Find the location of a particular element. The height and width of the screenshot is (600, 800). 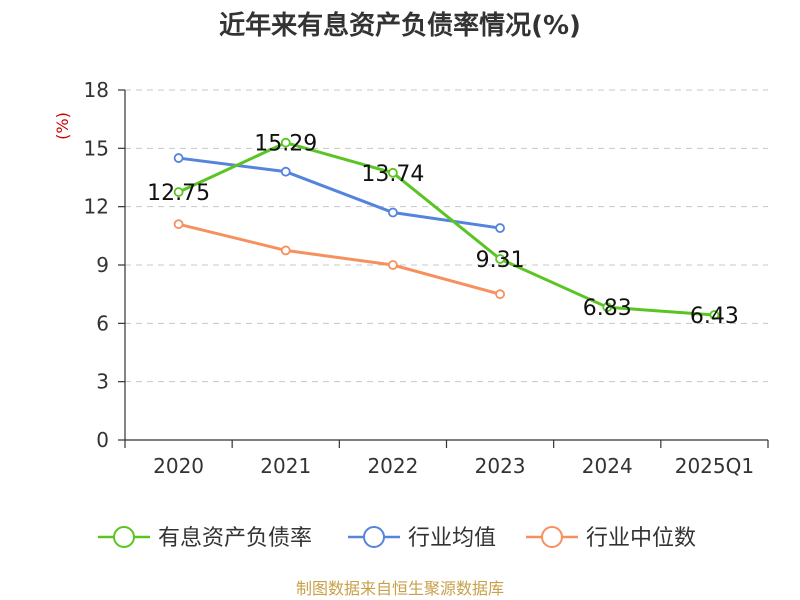

y-tick-label: 15 is located at coordinates (96, 148).